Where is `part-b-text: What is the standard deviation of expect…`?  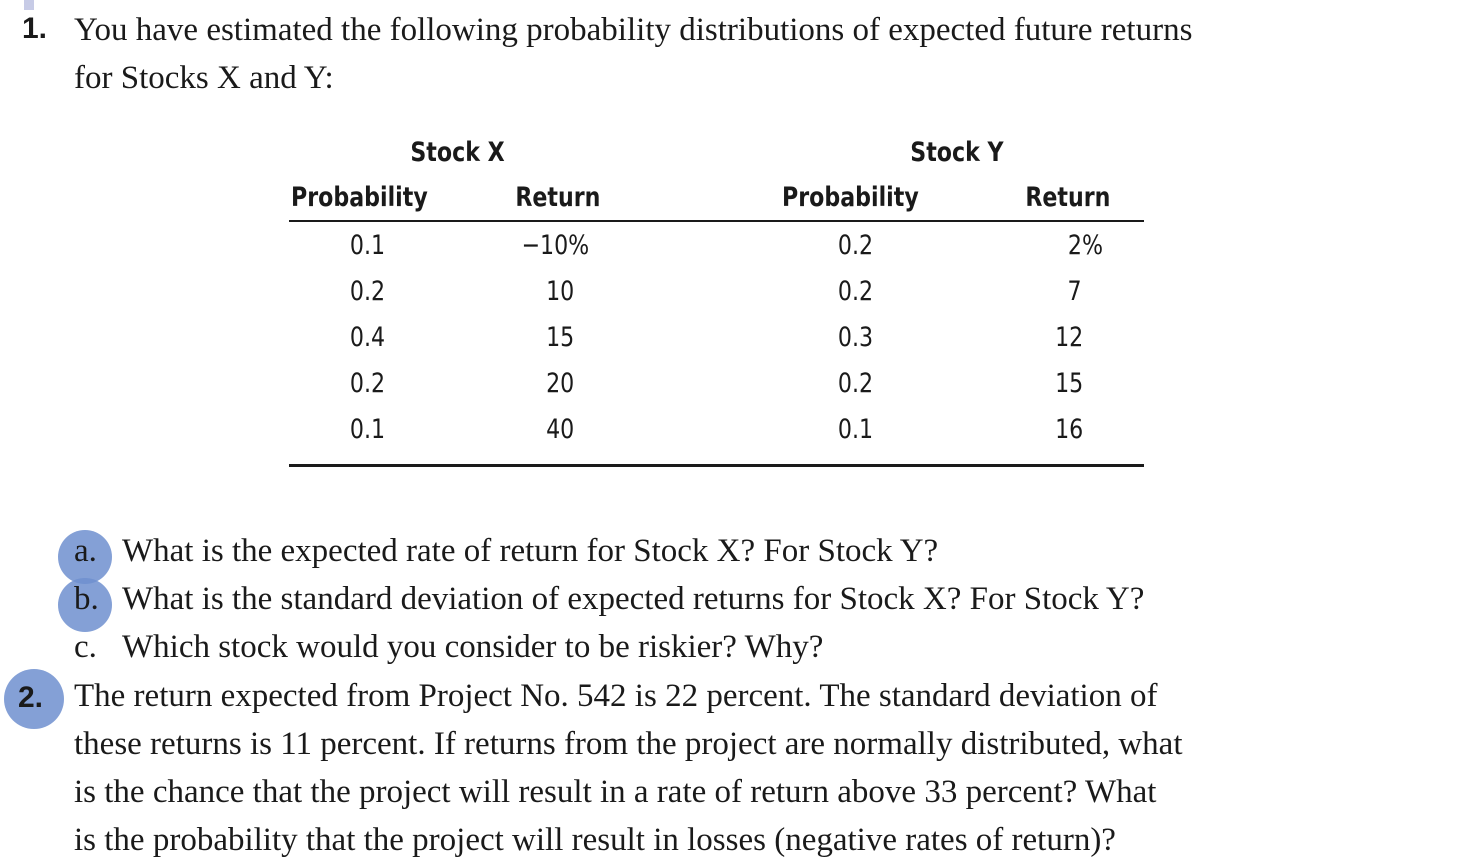 part-b-text: What is the standard deviation of expect… is located at coordinates (633, 599).